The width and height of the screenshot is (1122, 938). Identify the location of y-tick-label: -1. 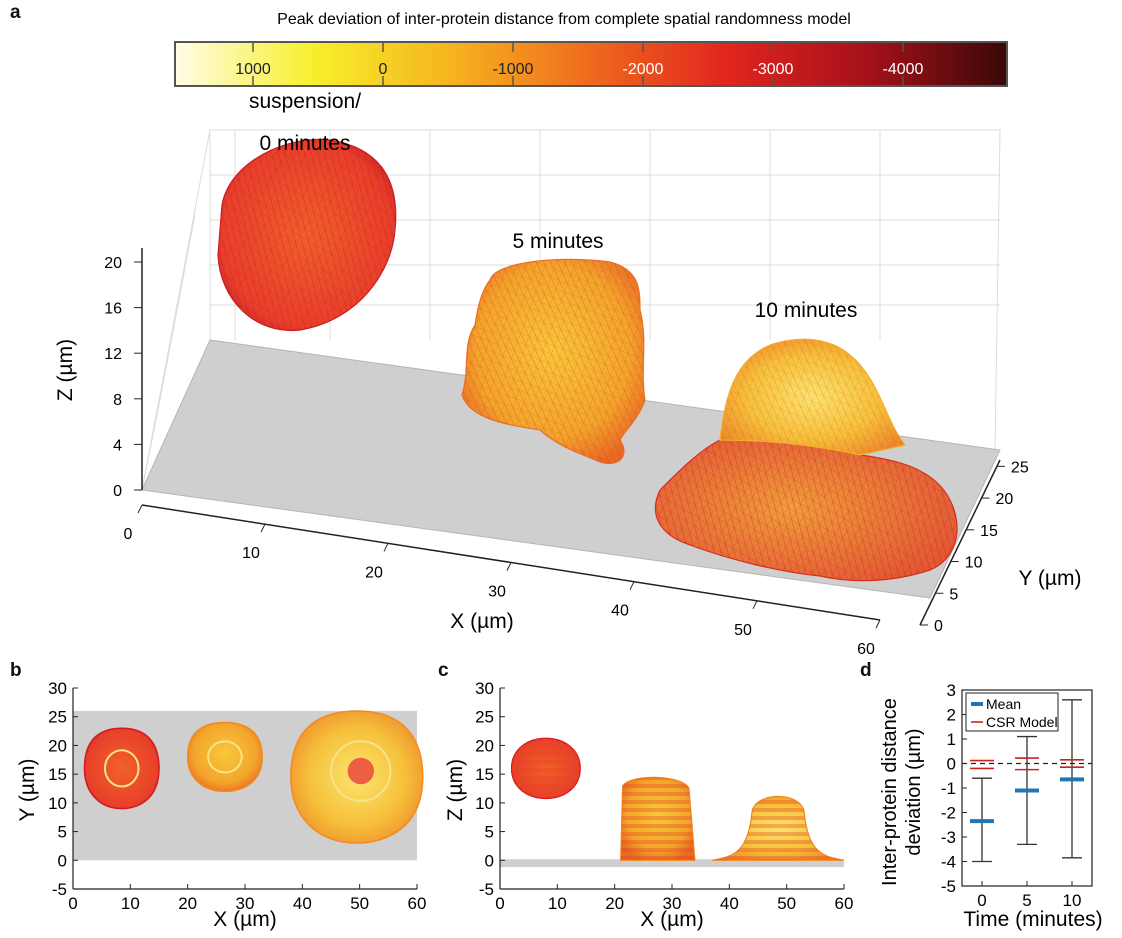
(948, 788).